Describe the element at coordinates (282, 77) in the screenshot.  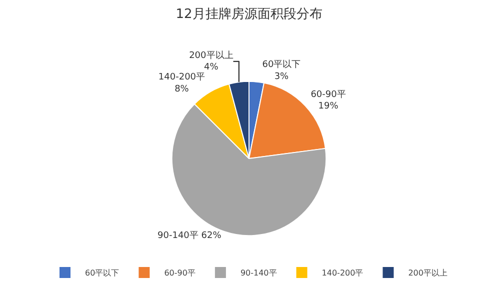
I see `data-label: 3%` at that location.